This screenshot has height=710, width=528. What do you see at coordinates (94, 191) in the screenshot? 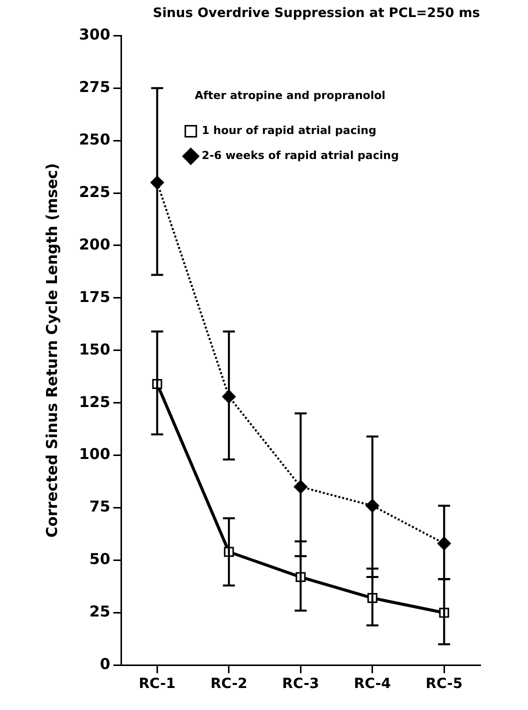
I see `y-tick-label: 225` at bounding box center [94, 191].